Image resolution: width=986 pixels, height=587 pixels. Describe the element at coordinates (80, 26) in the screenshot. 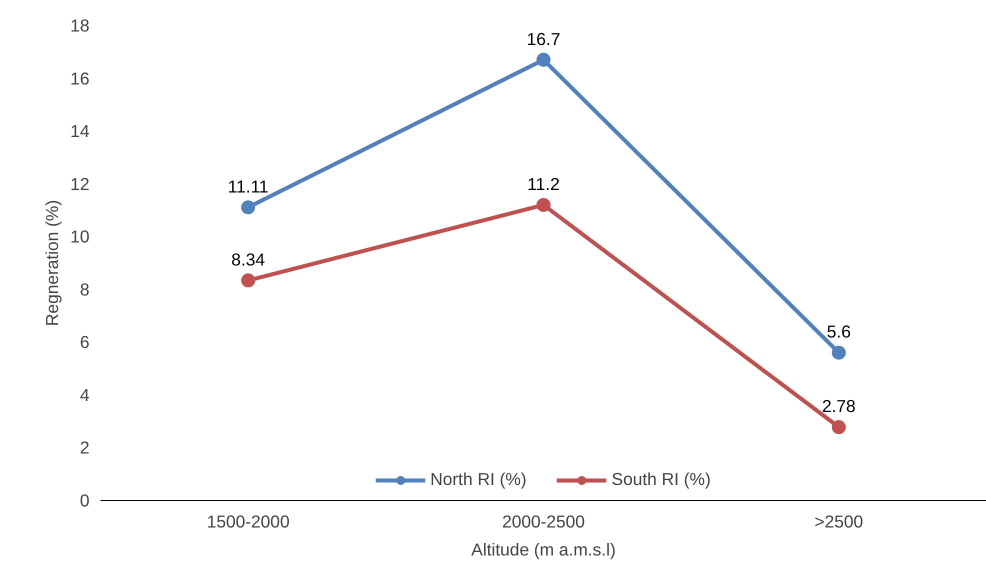

I see `y-tick-label: 18` at that location.